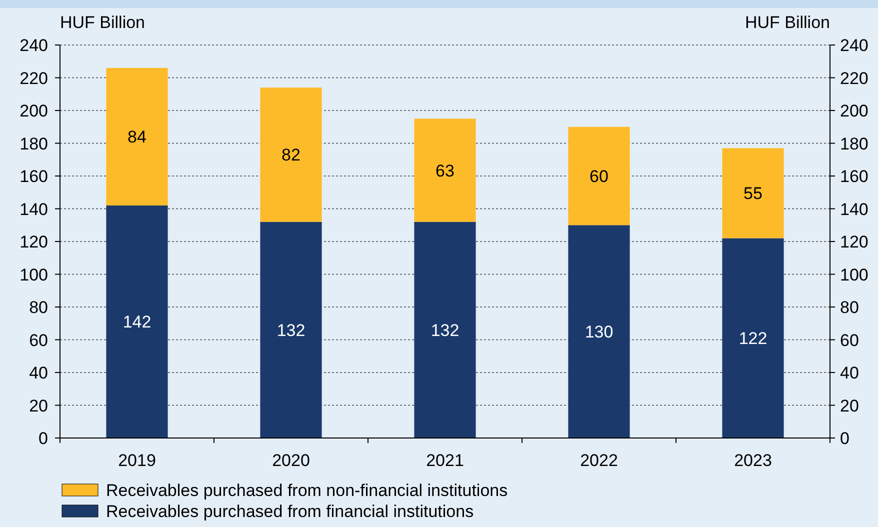 This screenshot has height=527, width=878. Describe the element at coordinates (854, 176) in the screenshot. I see `y2-tick-label: 160` at that location.